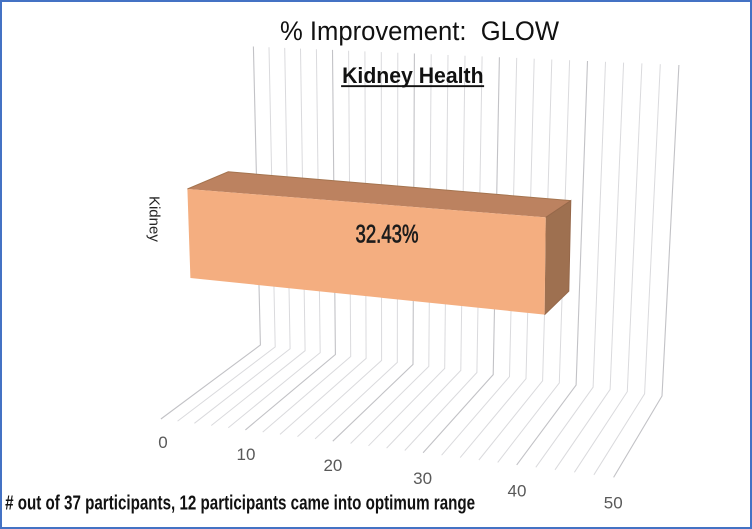 The height and width of the screenshot is (529, 752). Describe the element at coordinates (154, 219) in the screenshot. I see `svg-text: Kidney` at that location.